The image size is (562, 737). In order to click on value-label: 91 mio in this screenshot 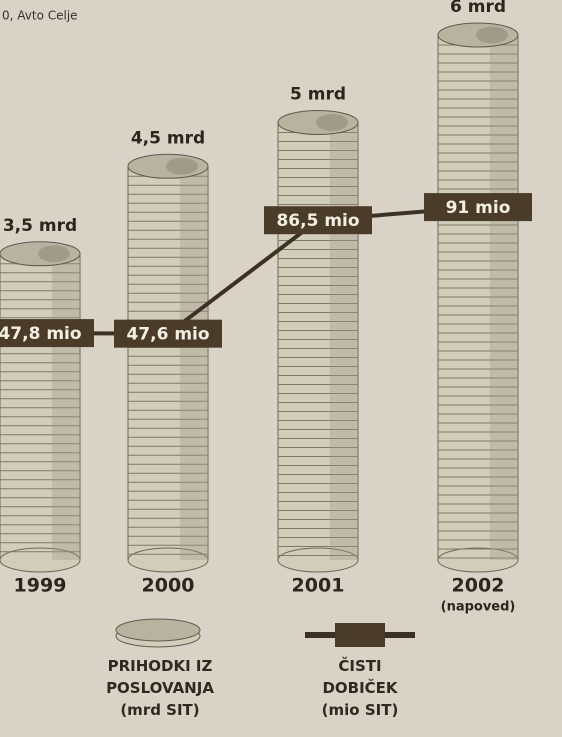, I will do `click(478, 208)`.